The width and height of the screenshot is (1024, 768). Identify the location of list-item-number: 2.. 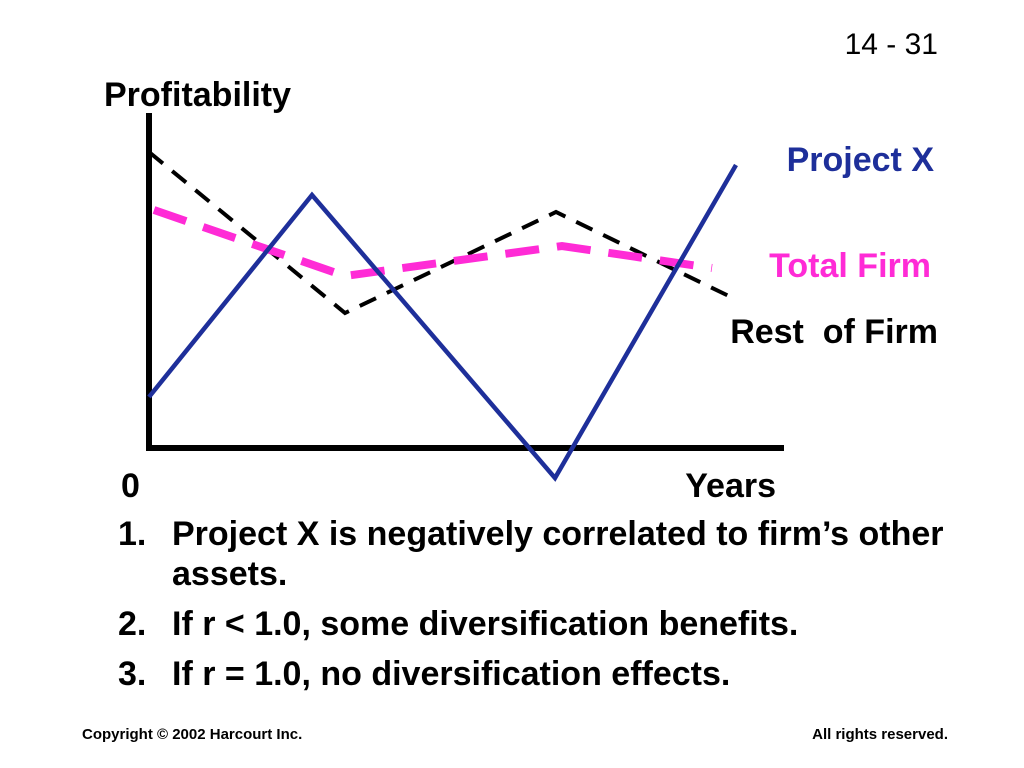
(132, 624).